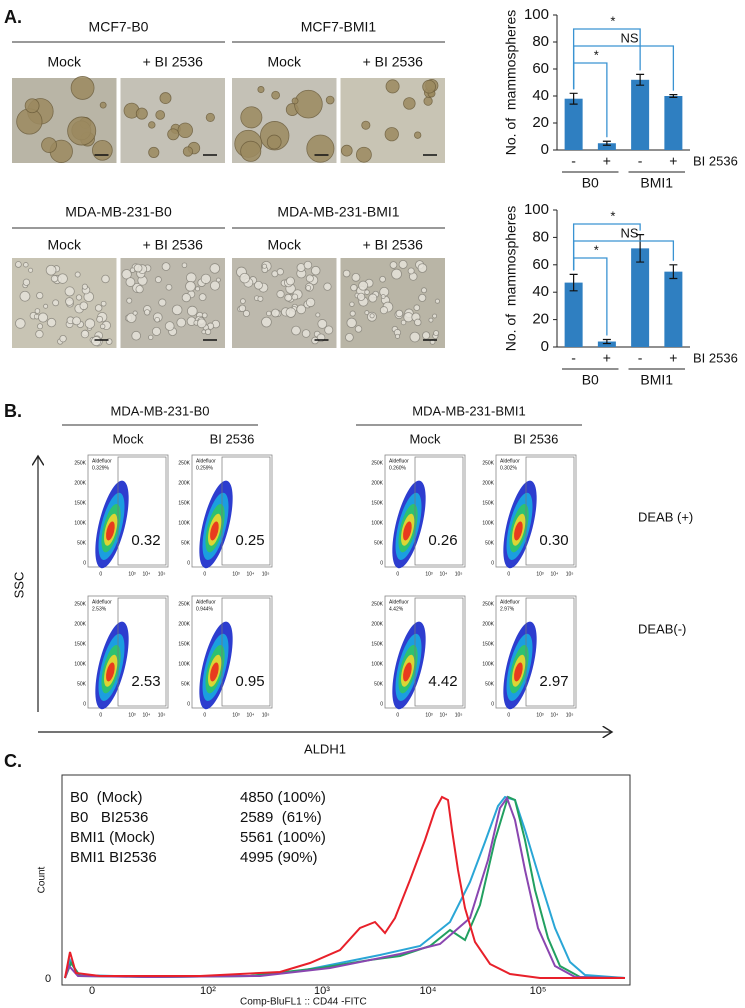 The width and height of the screenshot is (745, 1008). Describe the element at coordinates (396, 609) in the screenshot. I see `gate-percent: 4.42%` at that location.